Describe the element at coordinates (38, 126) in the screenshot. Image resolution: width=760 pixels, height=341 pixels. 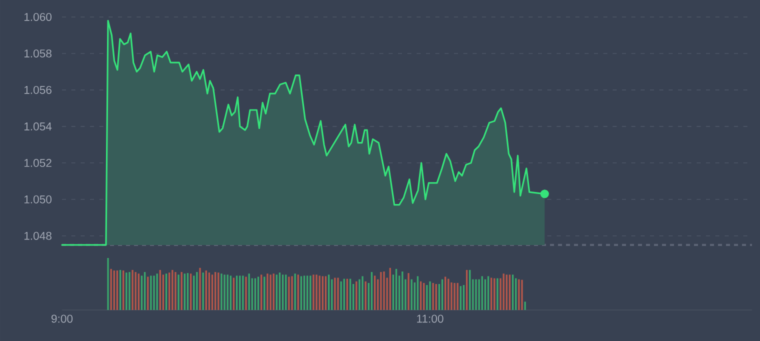
I see `y-tick-label: 1.054` at that location.